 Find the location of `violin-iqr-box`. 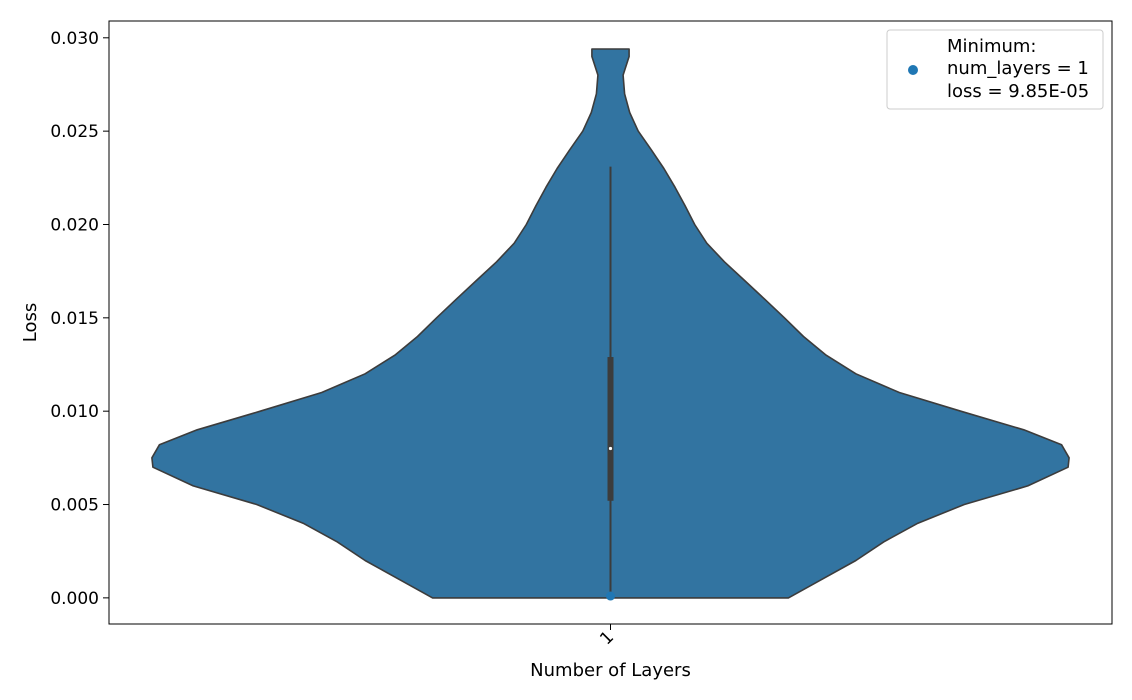

violin-iqr-box is located at coordinates (610, 429).